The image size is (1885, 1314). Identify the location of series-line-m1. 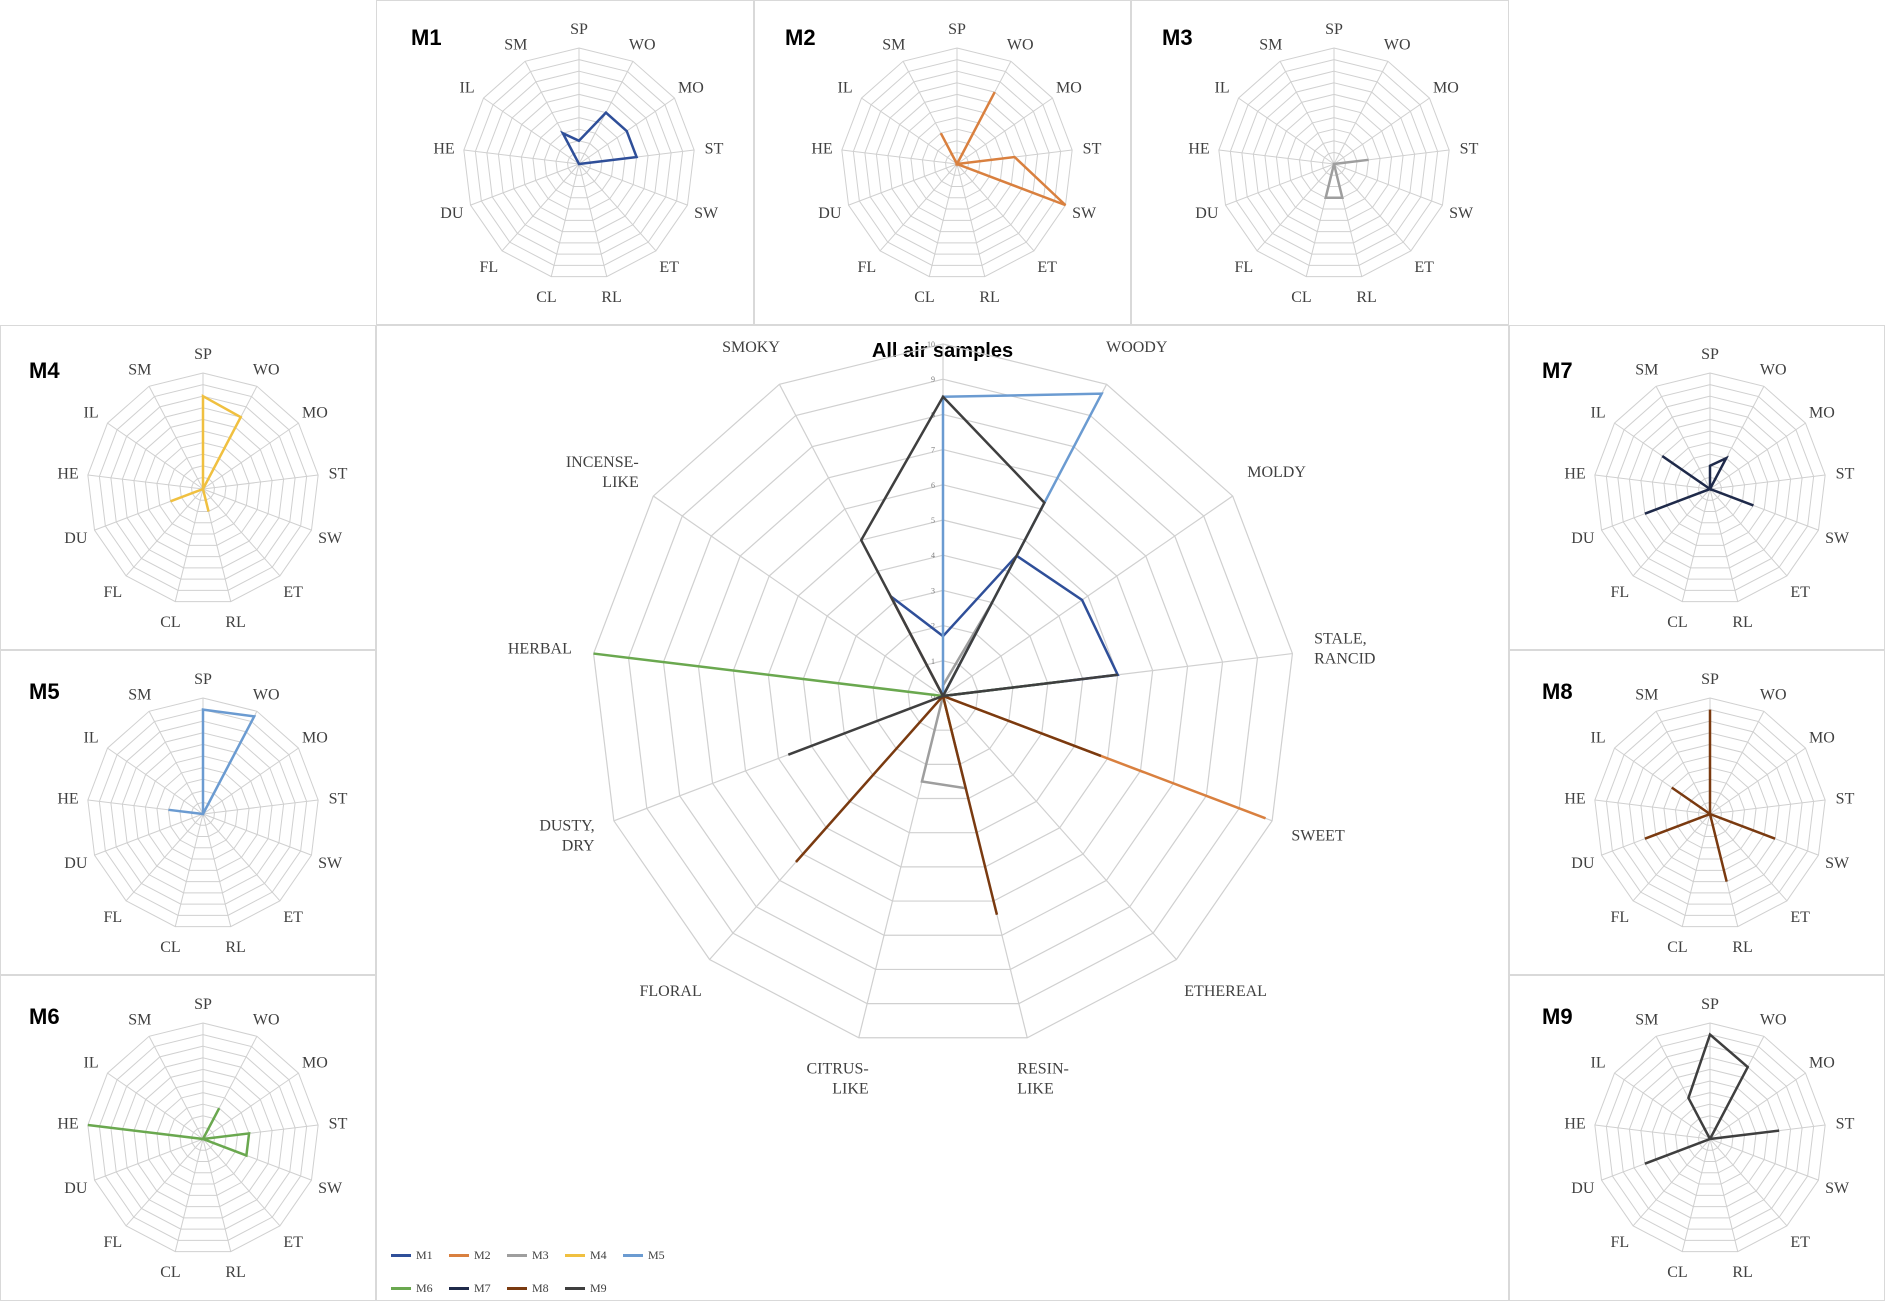
(599, 138).